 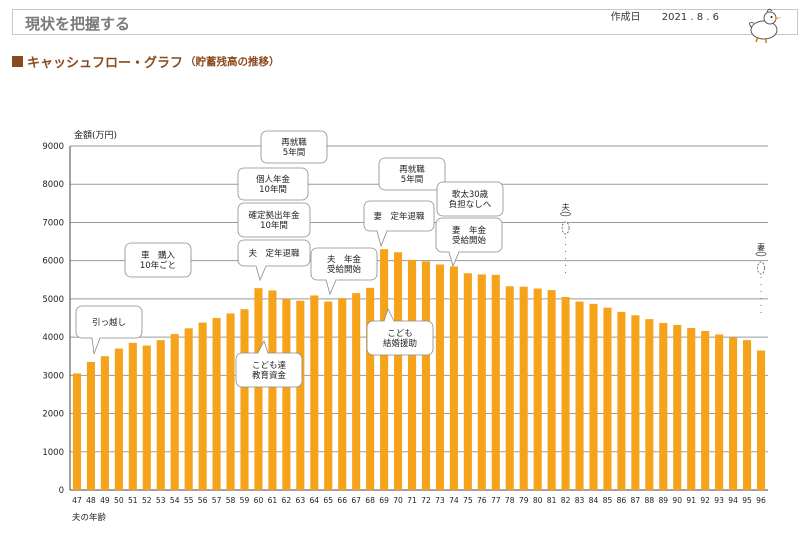 I want to click on callout-text: こども, so click(x=400, y=334).